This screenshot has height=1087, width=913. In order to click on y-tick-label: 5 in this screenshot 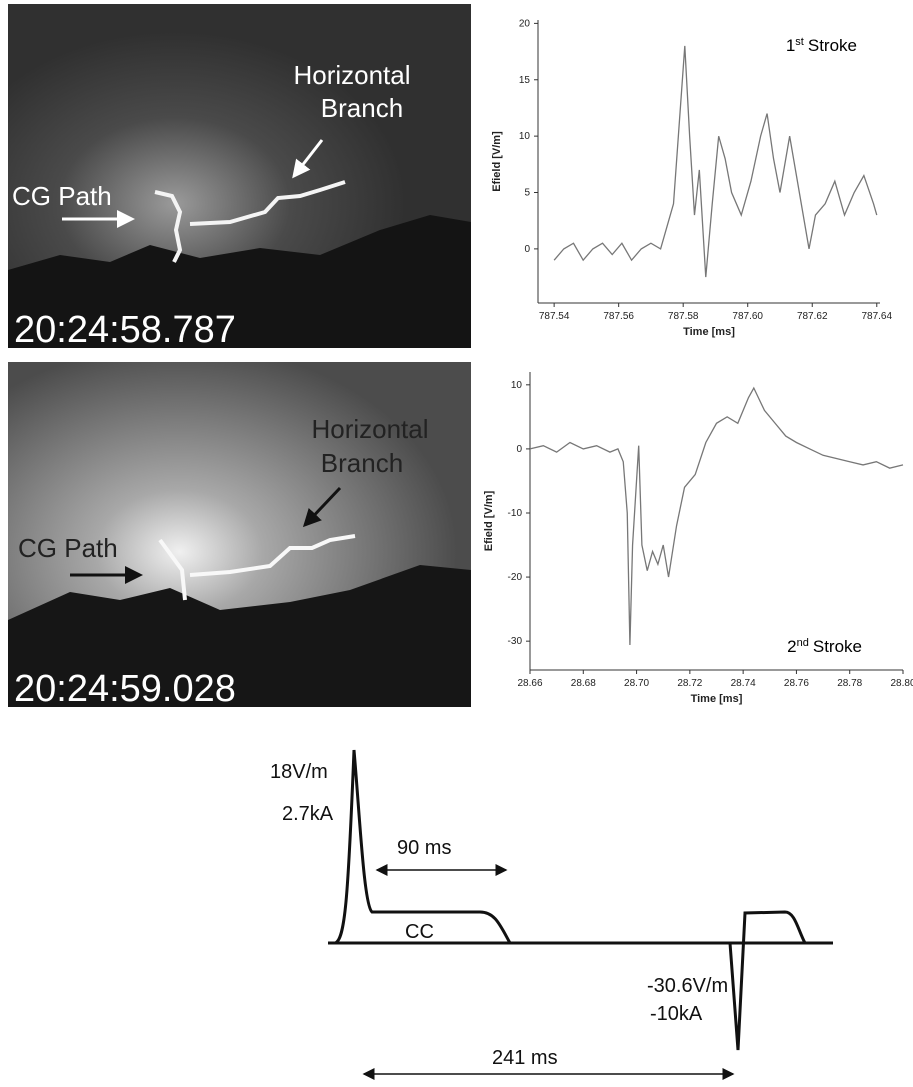, I will do `click(527, 193)`.